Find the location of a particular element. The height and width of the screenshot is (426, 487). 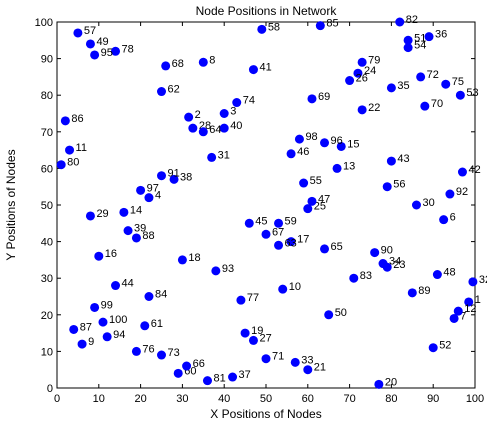

node-label: 21 is located at coordinates (320, 368).